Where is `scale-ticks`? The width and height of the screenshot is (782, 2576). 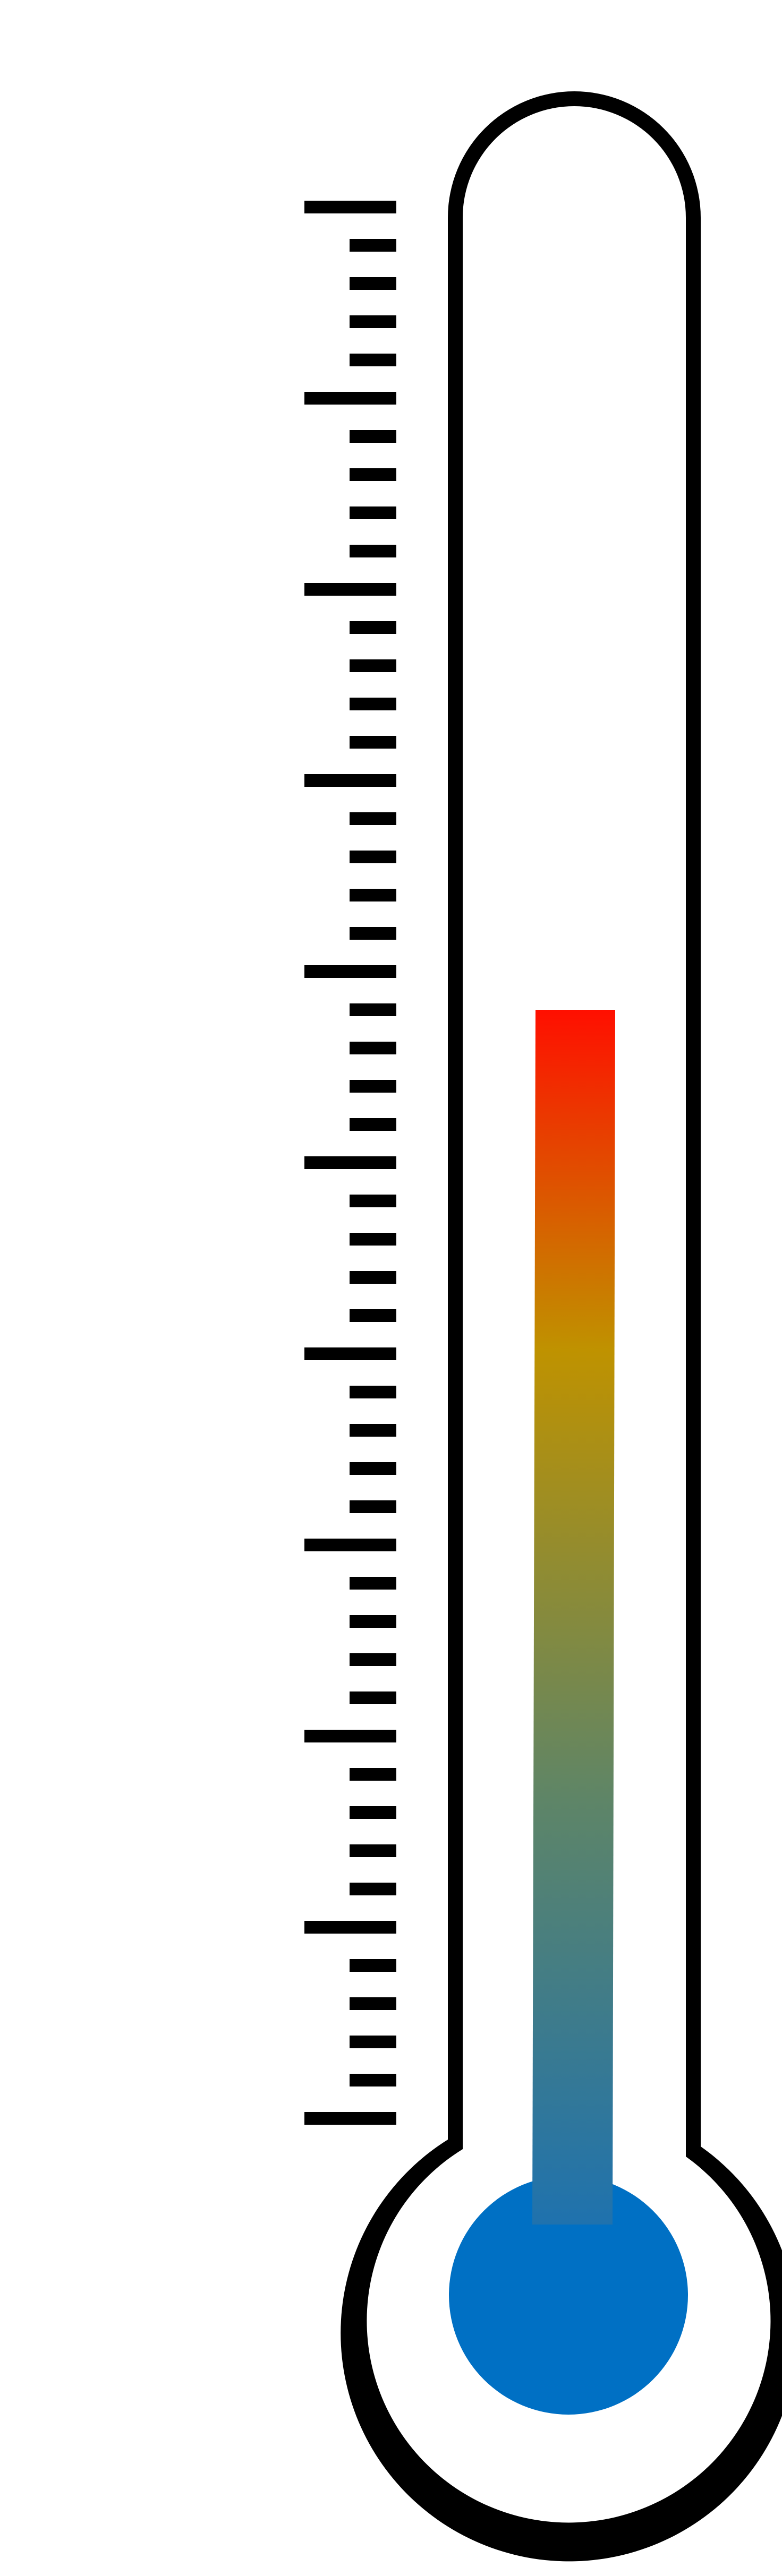 scale-ticks is located at coordinates (350, 1163).